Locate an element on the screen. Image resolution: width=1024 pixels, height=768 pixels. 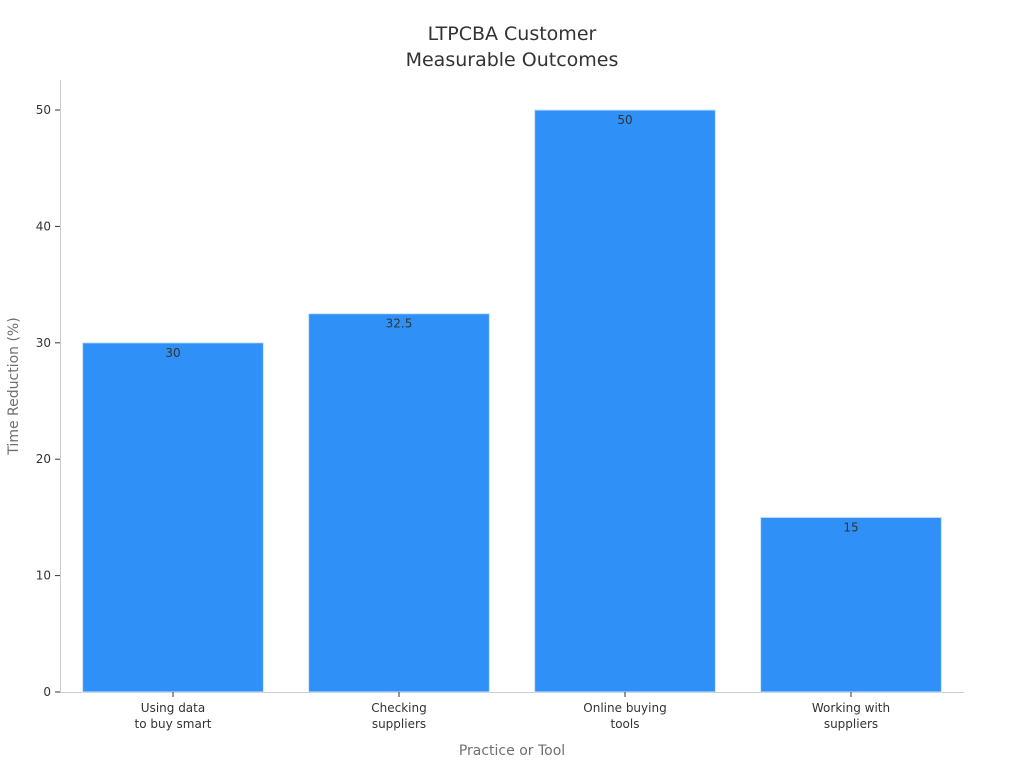
y-tick-label: 50 is located at coordinates (43, 110).